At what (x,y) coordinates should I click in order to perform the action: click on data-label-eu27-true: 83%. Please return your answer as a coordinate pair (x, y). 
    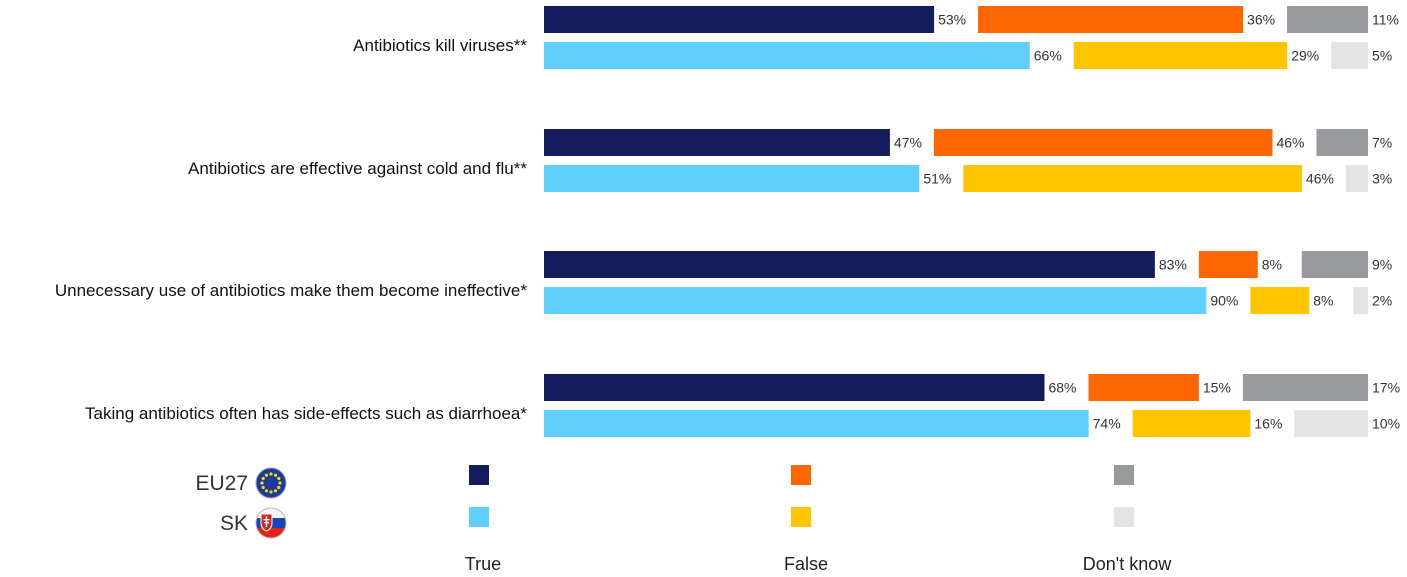
    Looking at the image, I should click on (1173, 265).